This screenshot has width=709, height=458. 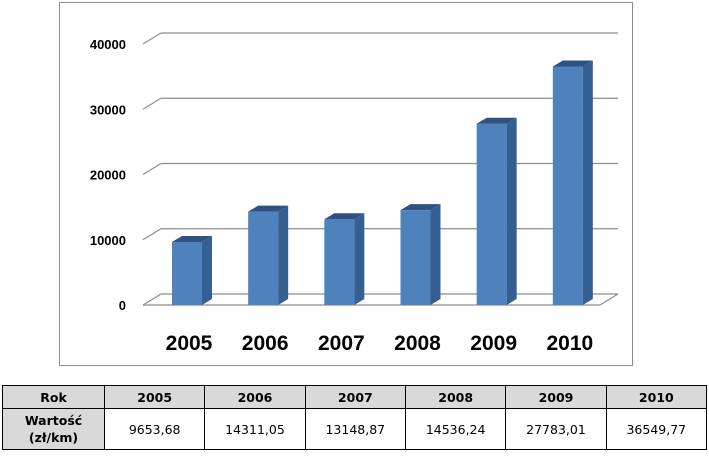 I want to click on row-label-line2: (zł/km), so click(x=53, y=437).